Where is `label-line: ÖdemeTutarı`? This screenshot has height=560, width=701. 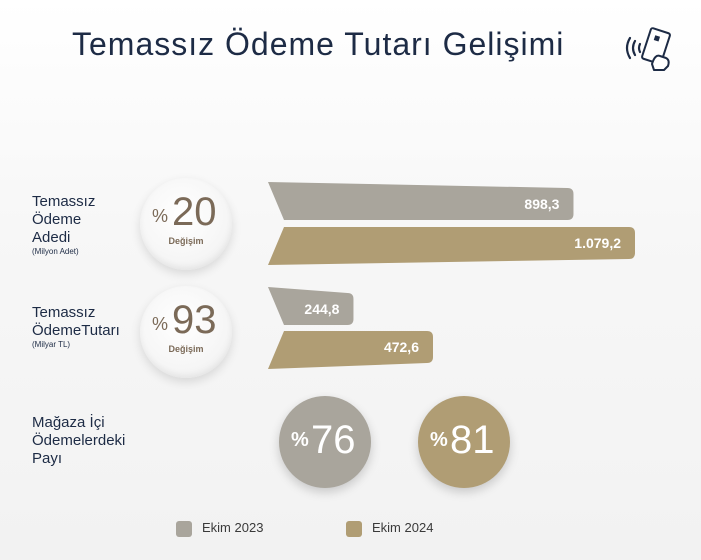
label-line: ÖdemeTutarı is located at coordinates (76, 330).